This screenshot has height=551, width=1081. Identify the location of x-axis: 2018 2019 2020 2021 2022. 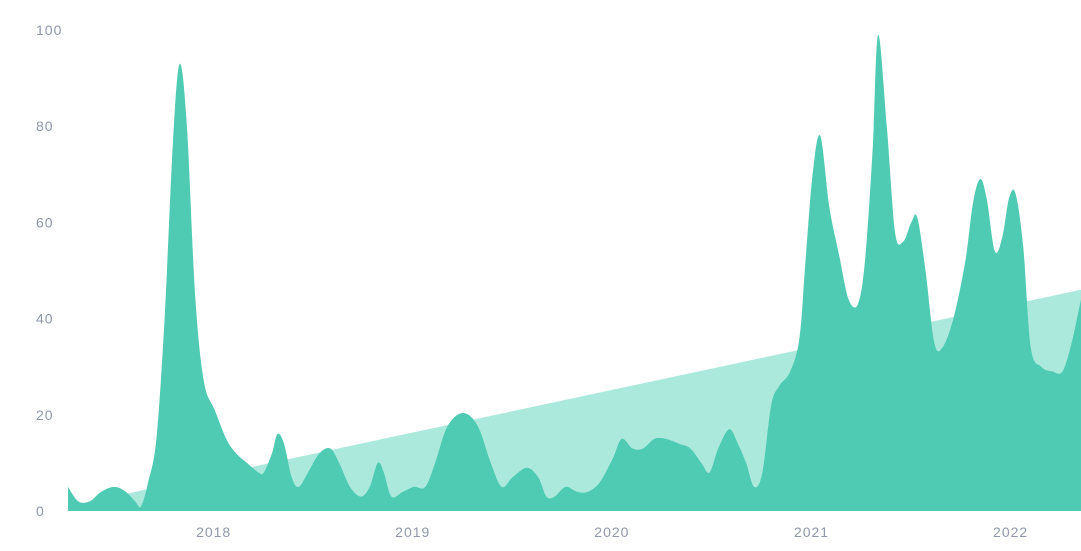
(612, 532).